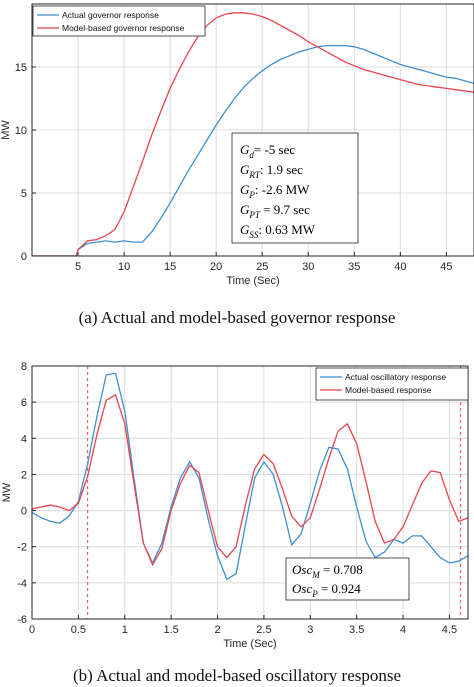 The width and height of the screenshot is (474, 687). What do you see at coordinates (217, 630) in the screenshot?
I see `x-tick-label: 2` at bounding box center [217, 630].